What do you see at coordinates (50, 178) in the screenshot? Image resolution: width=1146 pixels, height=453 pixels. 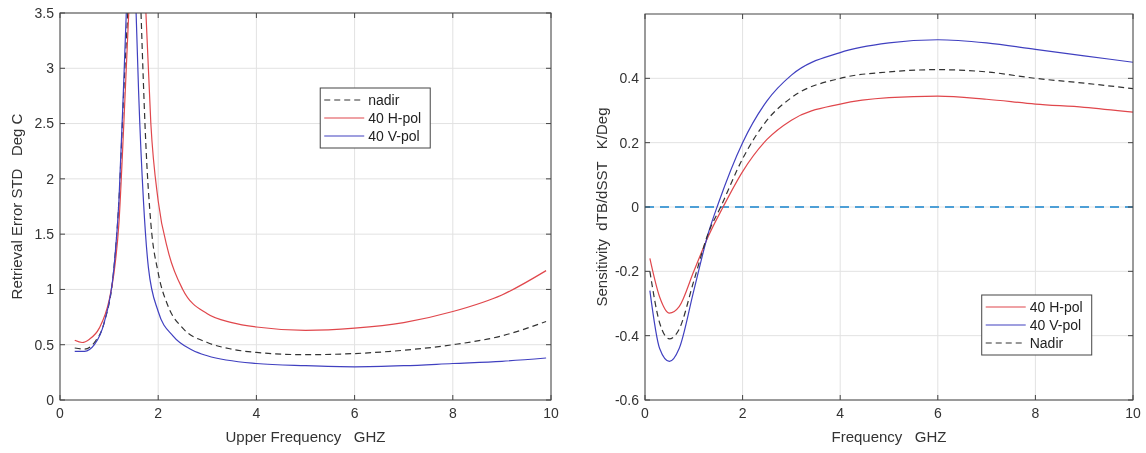 I see `y-tick-label: 2` at bounding box center [50, 178].